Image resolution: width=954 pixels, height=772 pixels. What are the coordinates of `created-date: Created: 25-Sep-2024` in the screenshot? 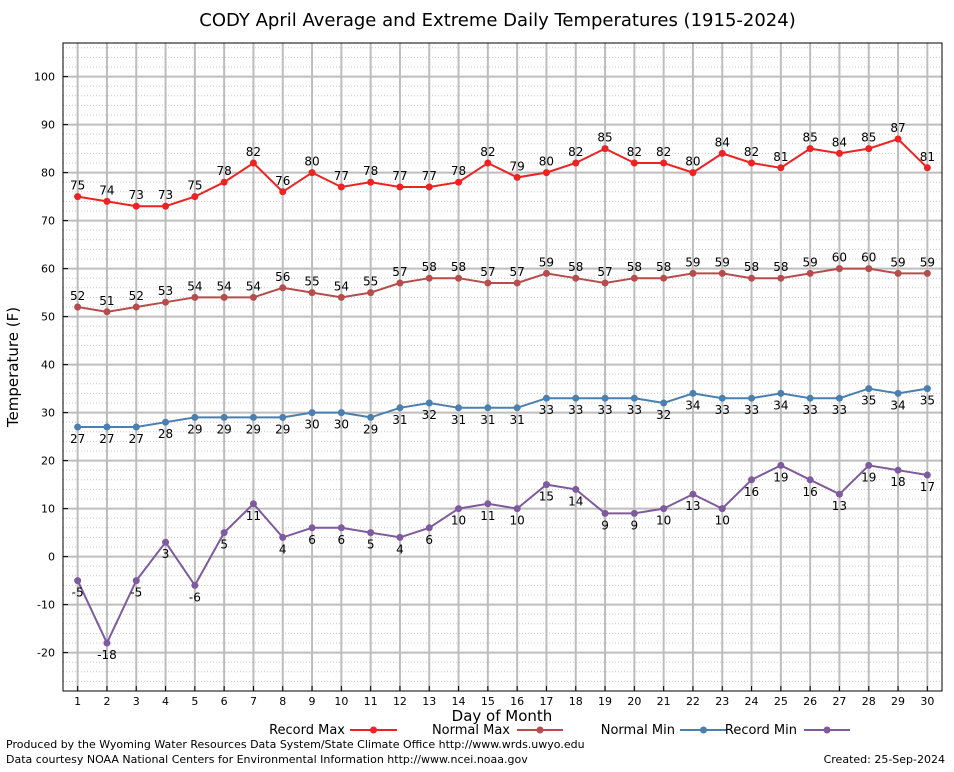 It's located at (884, 759).